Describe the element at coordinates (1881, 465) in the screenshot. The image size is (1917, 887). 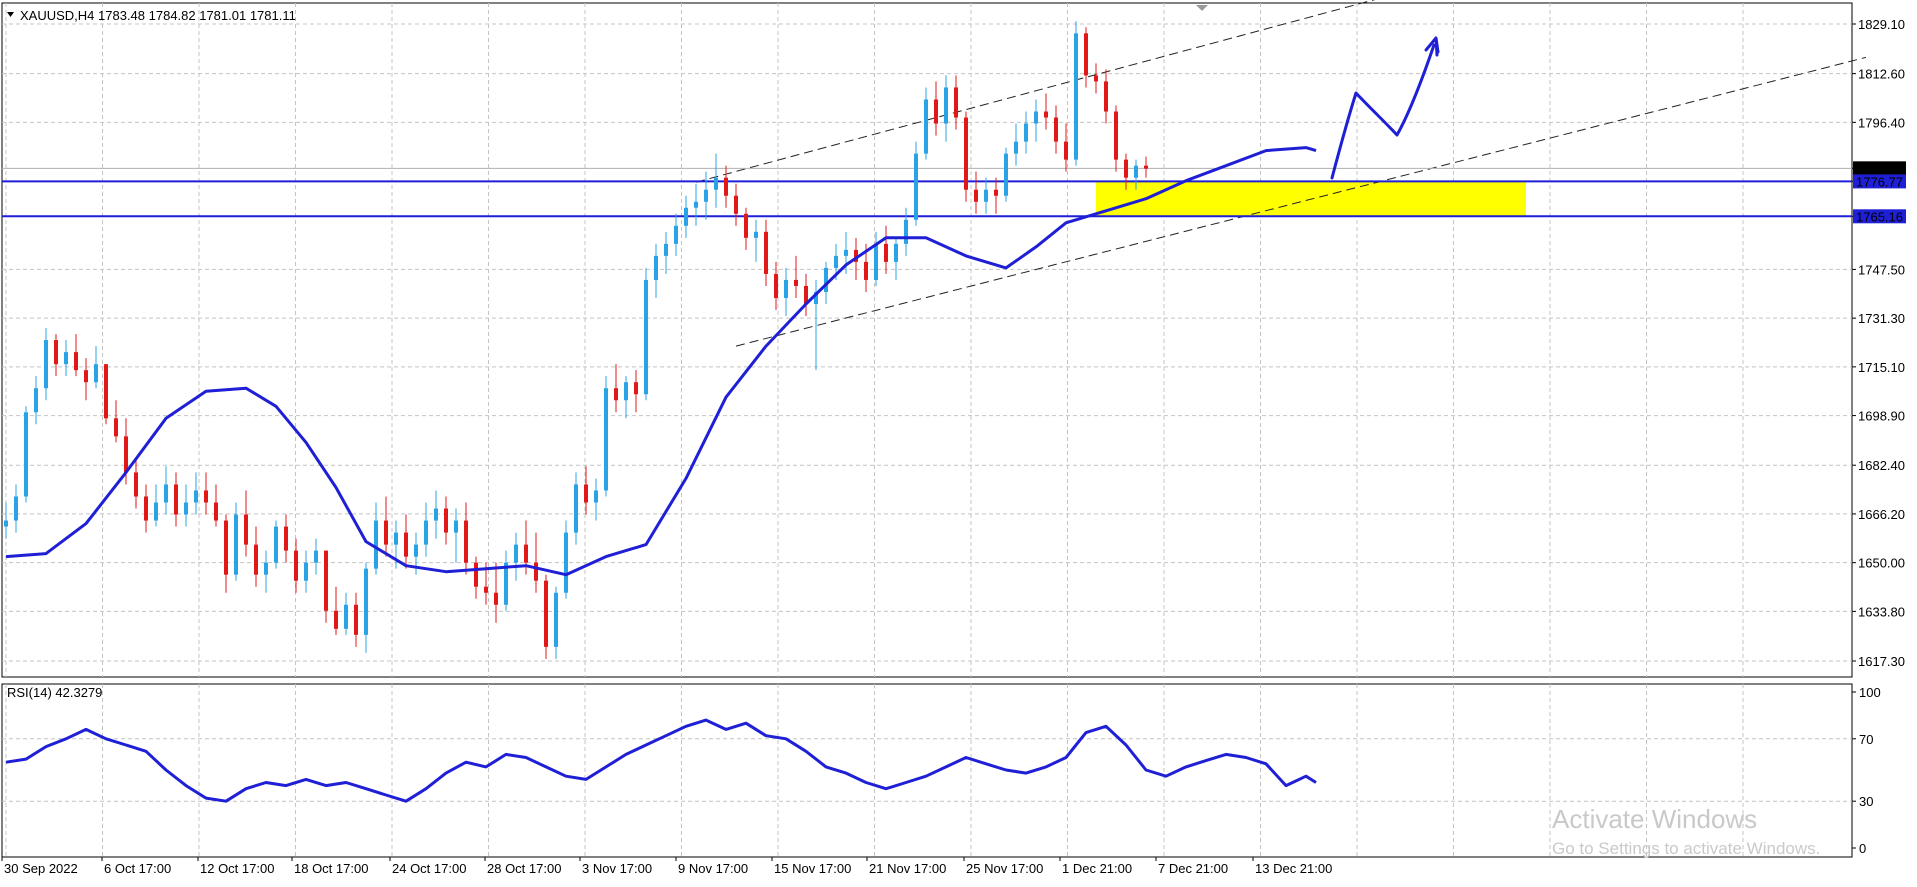
I see `y-tick-label: 1682.40` at that location.